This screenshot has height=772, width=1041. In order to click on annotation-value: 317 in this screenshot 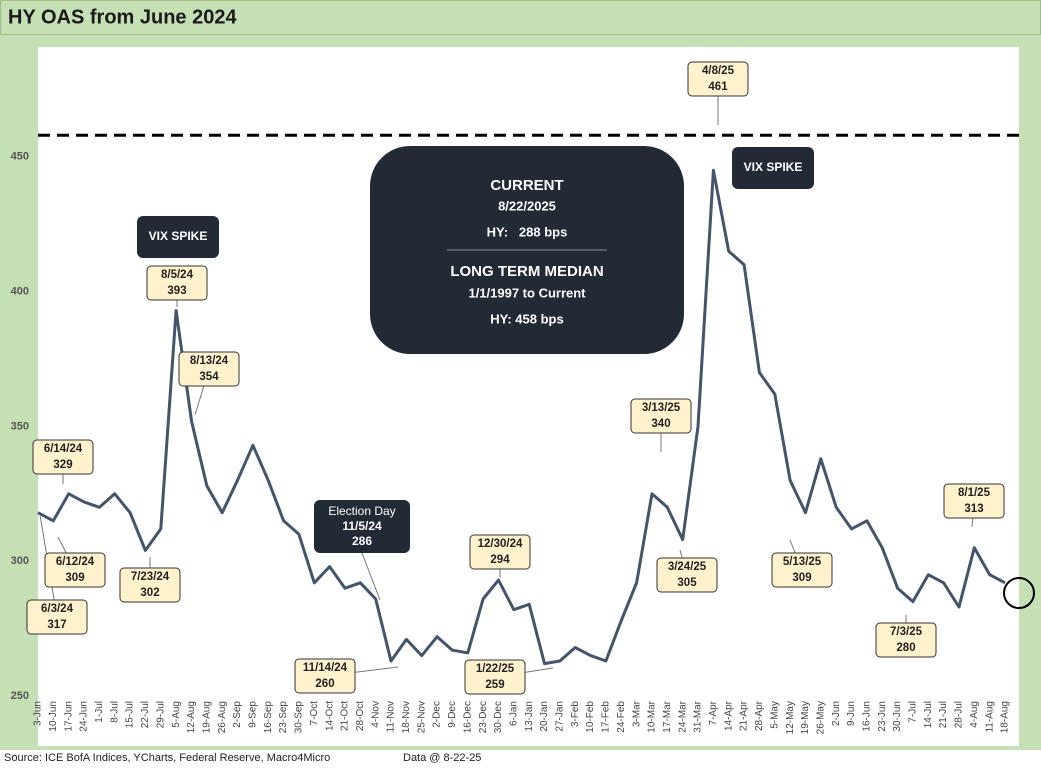, I will do `click(56, 625)`.